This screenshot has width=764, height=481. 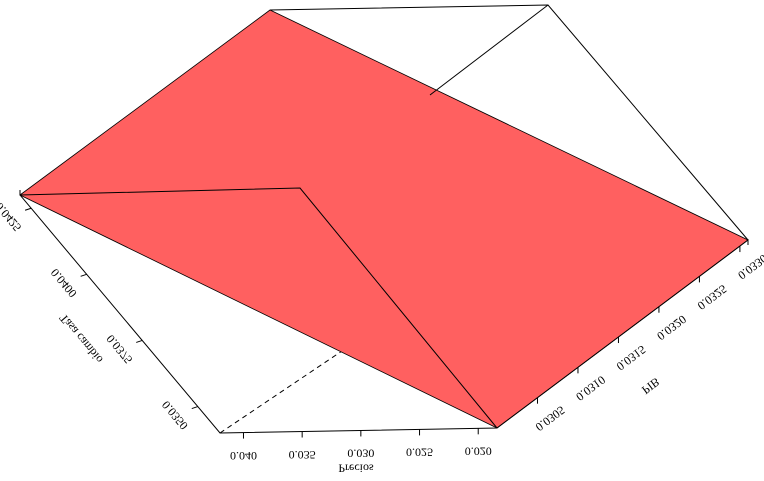 I want to click on tick-label: 0.040, so click(x=243, y=456).